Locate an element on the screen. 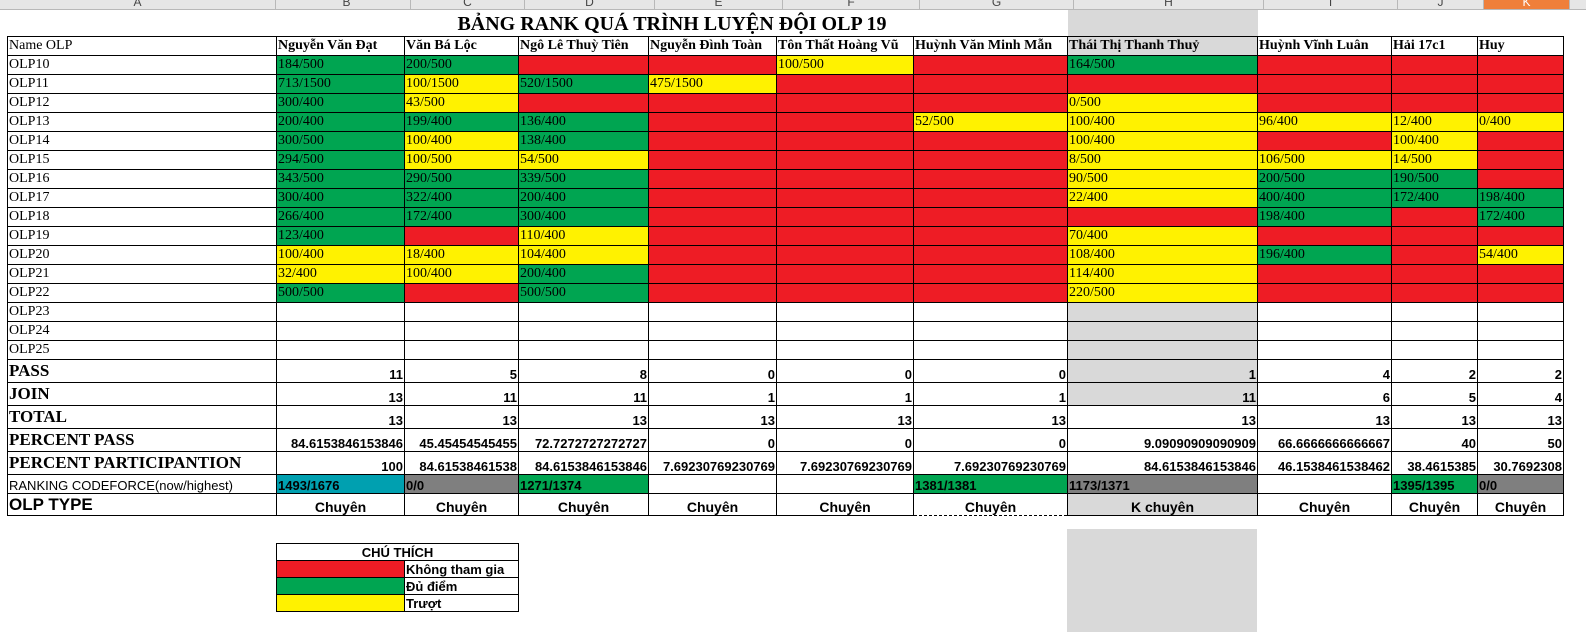  score-cell: 220/500 is located at coordinates (1162, 292).